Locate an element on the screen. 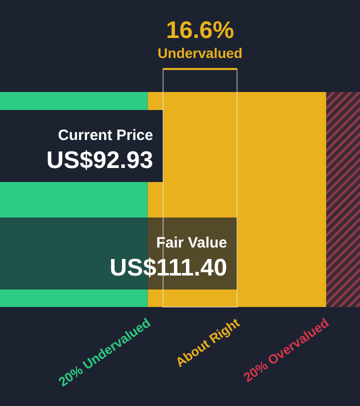 This screenshot has width=360, height=406. y-tick-label: Fair Value is located at coordinates (192, 243).